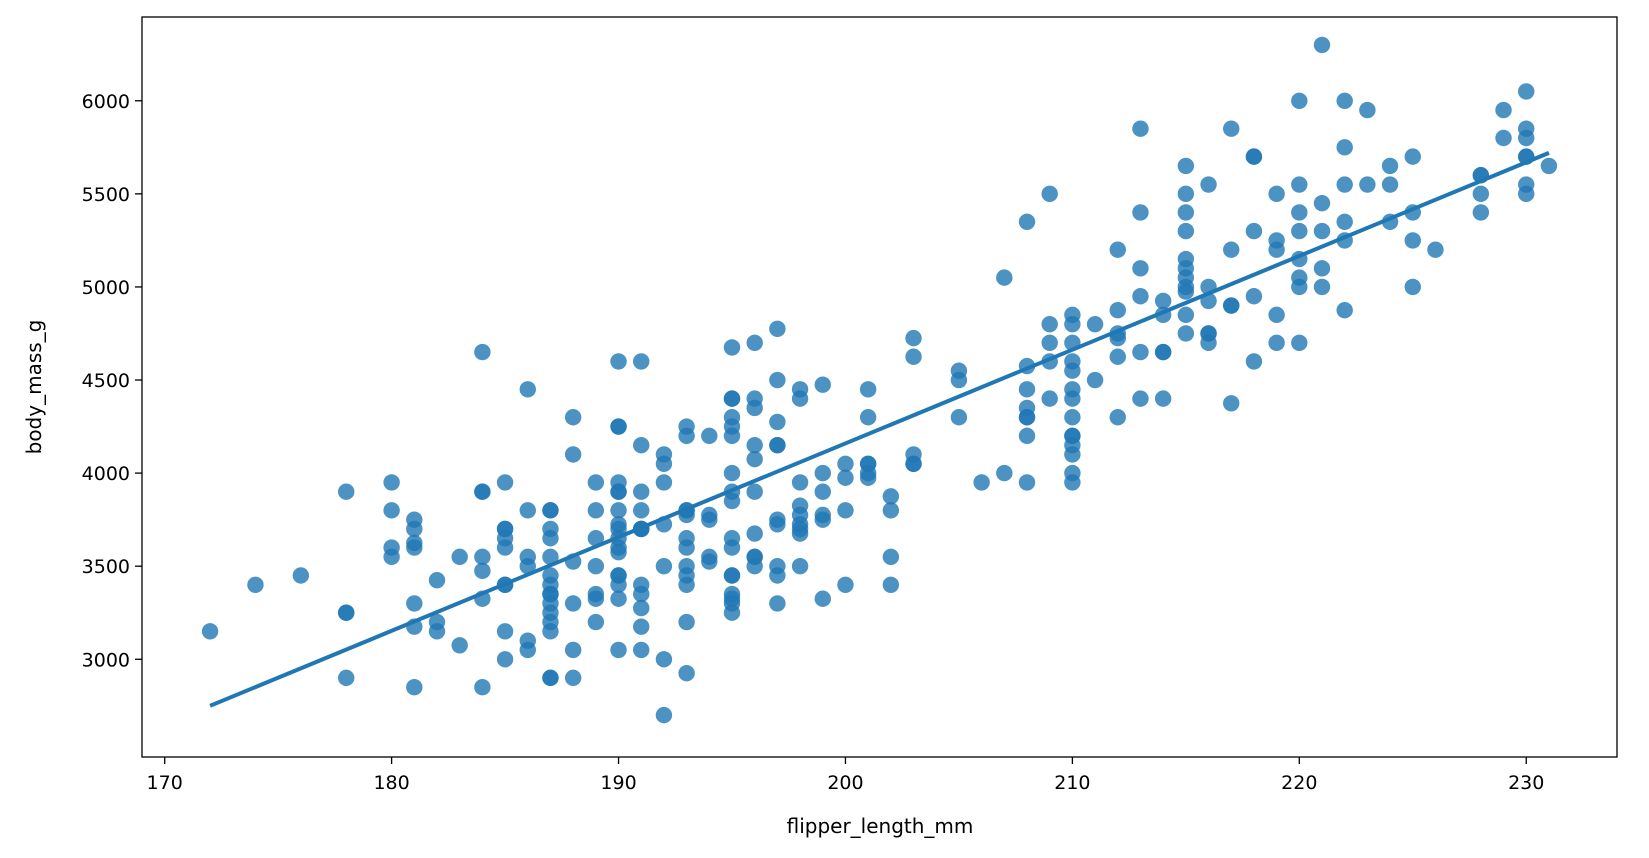  What do you see at coordinates (165, 783) in the screenshot?
I see `x-tick-label: 170` at bounding box center [165, 783].